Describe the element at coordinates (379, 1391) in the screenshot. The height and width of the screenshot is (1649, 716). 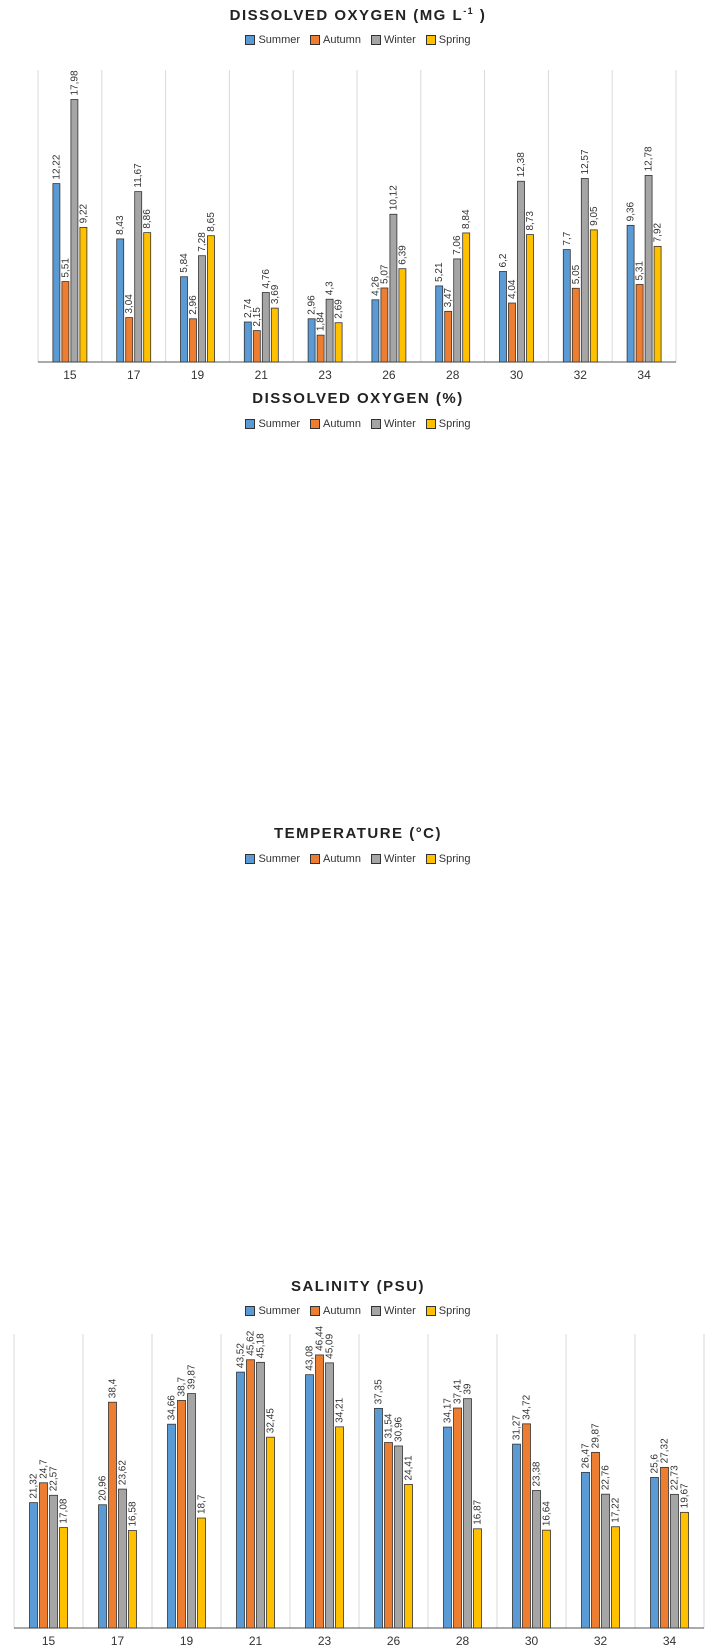
I see `data-label: 37,35` at that location.